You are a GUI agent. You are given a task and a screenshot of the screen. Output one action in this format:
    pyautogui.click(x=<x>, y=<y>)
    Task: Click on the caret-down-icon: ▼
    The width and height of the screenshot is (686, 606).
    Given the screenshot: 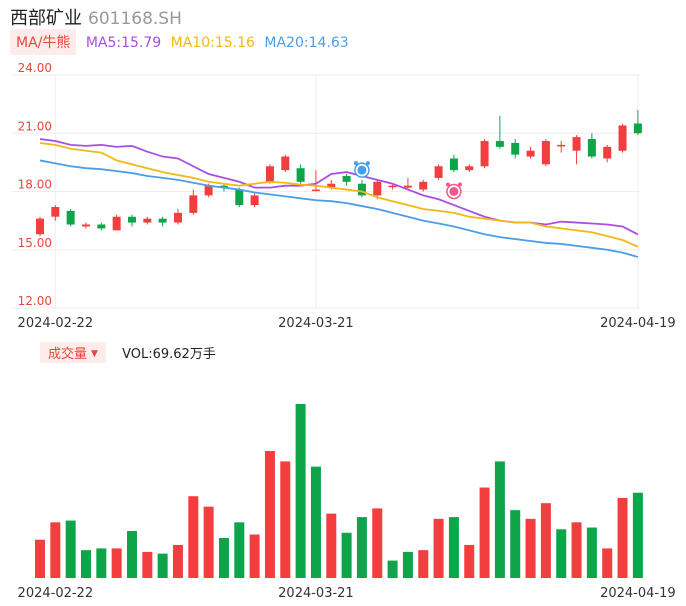 What is the action you would take?
    pyautogui.click(x=94, y=354)
    